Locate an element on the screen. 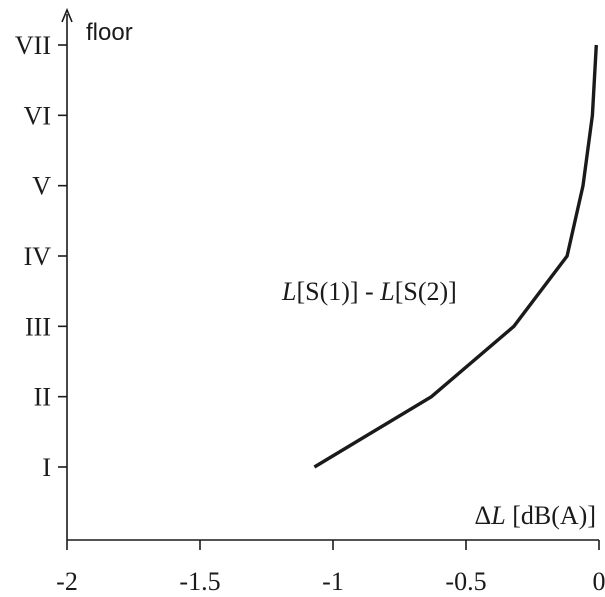 Image resolution: width=605 pixels, height=597 pixels. x-tick-label: -0.5 is located at coordinates (465, 581).